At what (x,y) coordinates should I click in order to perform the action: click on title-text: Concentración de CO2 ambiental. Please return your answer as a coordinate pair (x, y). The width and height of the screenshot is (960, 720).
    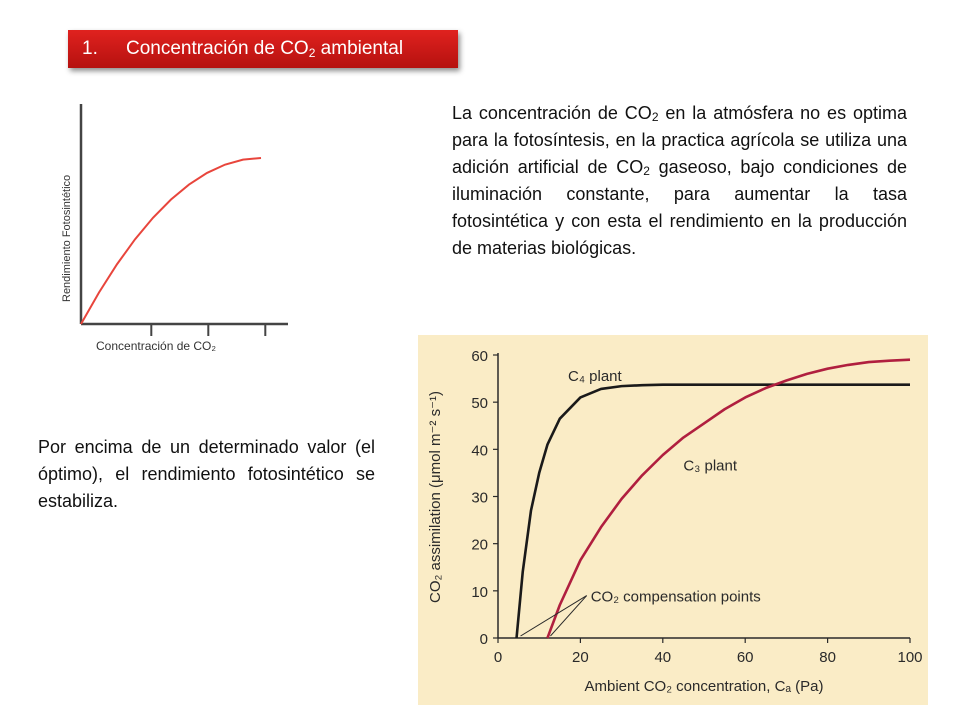
    Looking at the image, I should click on (265, 49).